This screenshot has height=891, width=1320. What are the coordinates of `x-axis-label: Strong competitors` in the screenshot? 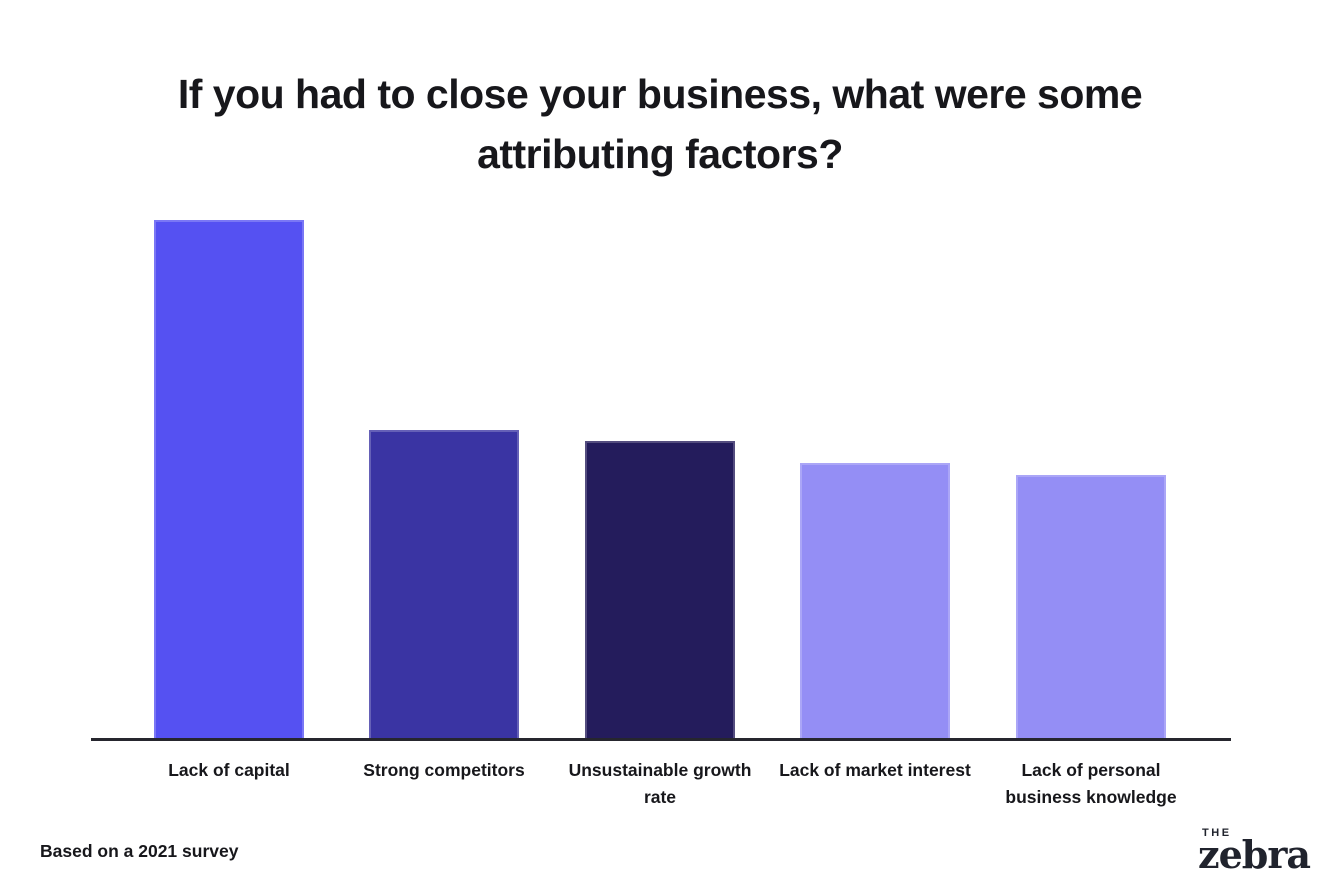 It's located at (444, 770).